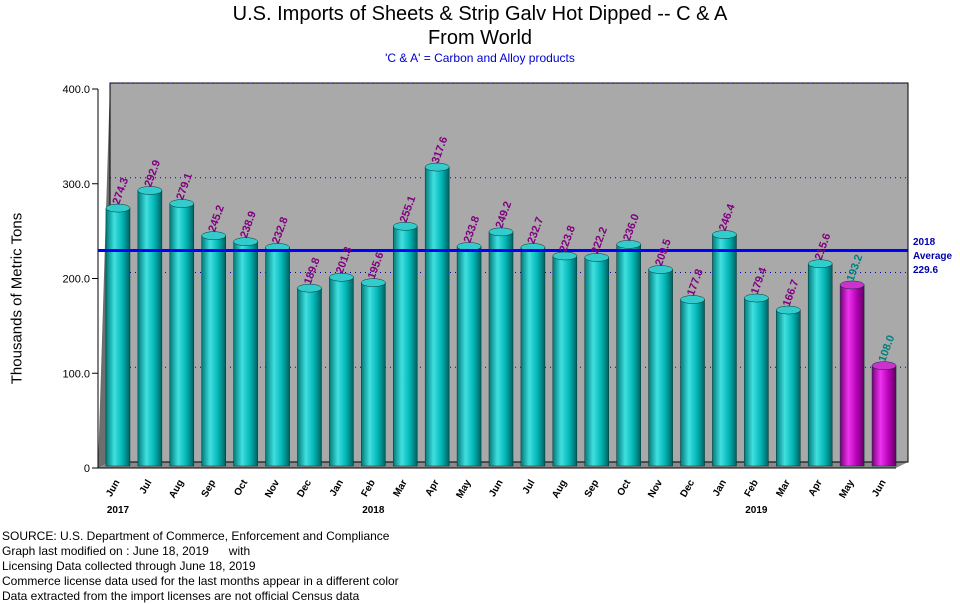 The width and height of the screenshot is (960, 604). What do you see at coordinates (76, 280) in the screenshot?
I see `y-tick-label: 200.0` at bounding box center [76, 280].